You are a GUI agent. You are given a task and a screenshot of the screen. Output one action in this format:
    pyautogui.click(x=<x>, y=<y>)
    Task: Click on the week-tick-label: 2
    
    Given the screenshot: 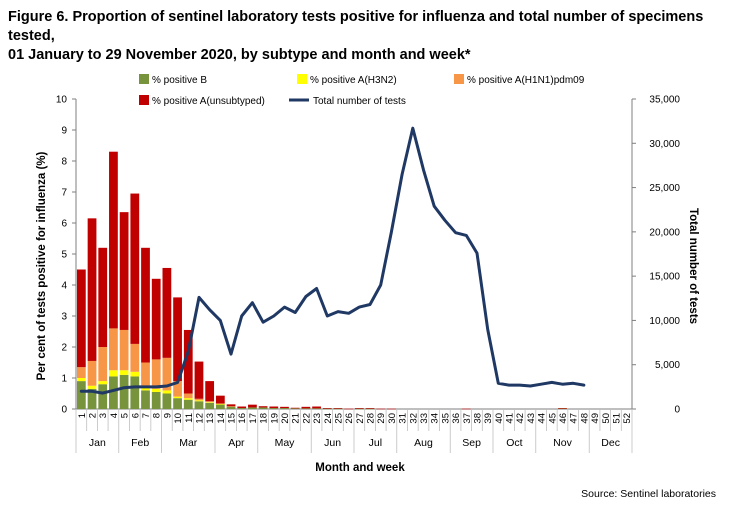 What is the action you would take?
    pyautogui.click(x=93, y=415)
    